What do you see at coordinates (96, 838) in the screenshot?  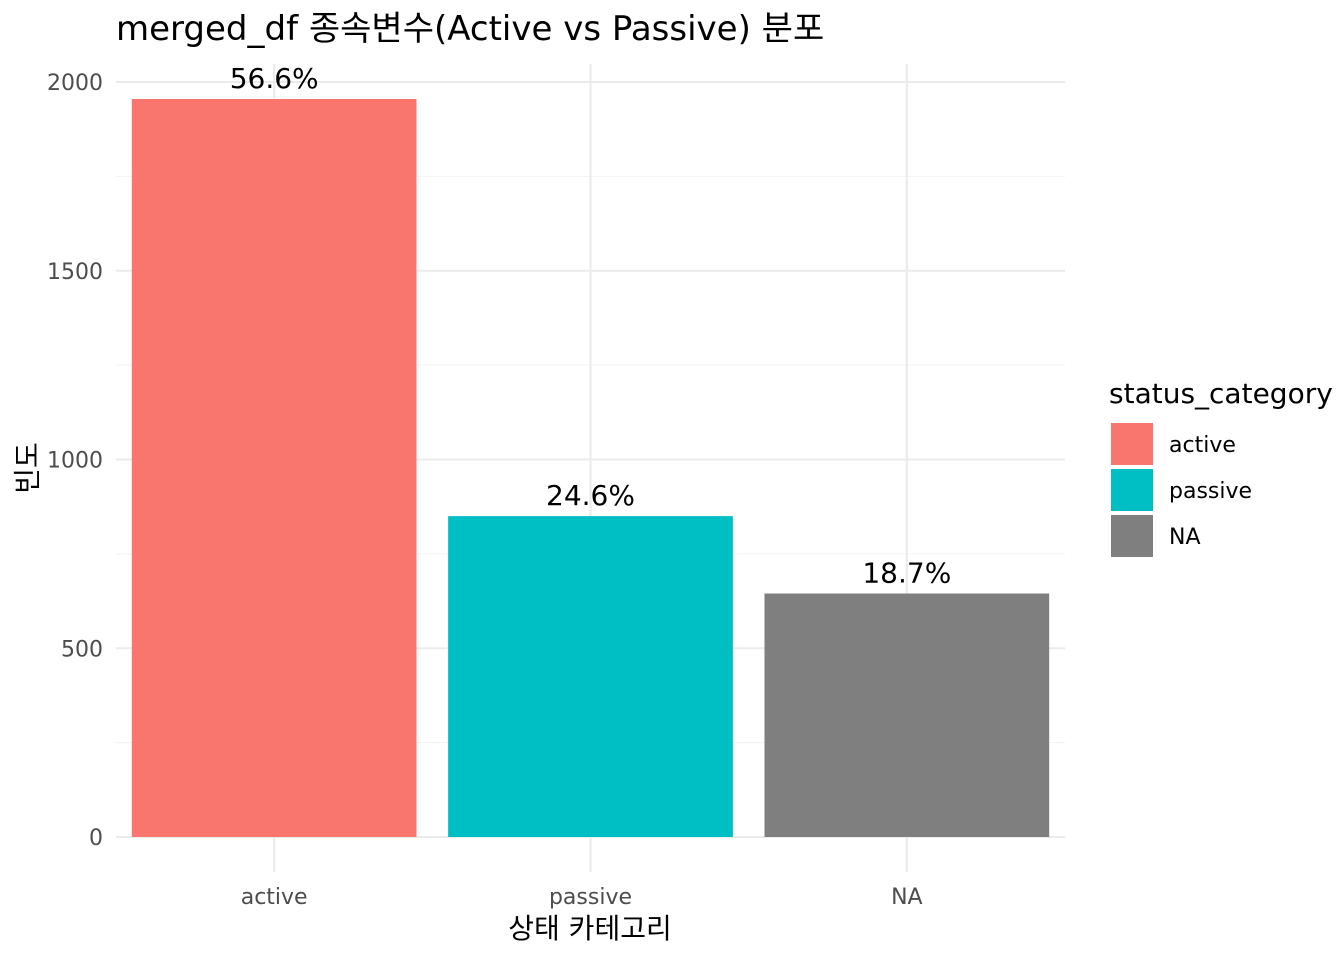 I see `y-tick-label: 0` at bounding box center [96, 838].